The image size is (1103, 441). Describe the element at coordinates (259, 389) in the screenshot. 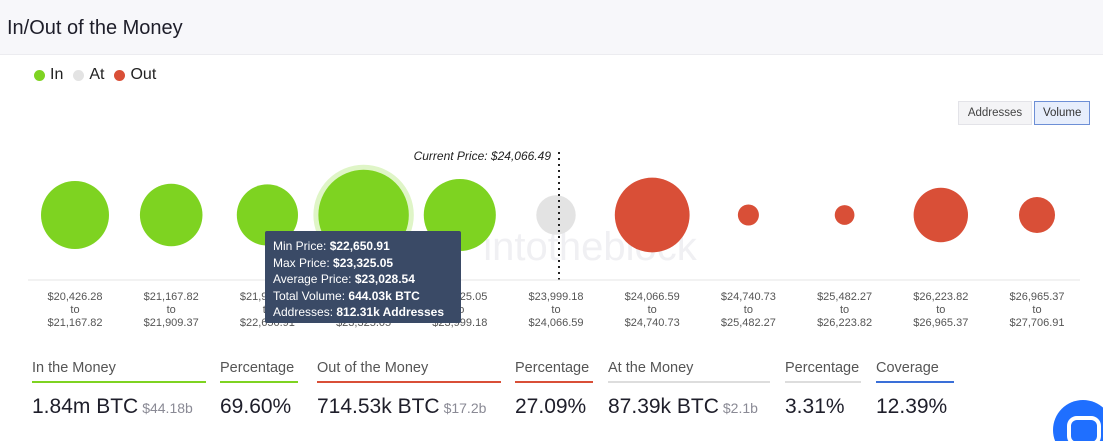

I see `stat-percentage: Percentage 69.60%` at that location.